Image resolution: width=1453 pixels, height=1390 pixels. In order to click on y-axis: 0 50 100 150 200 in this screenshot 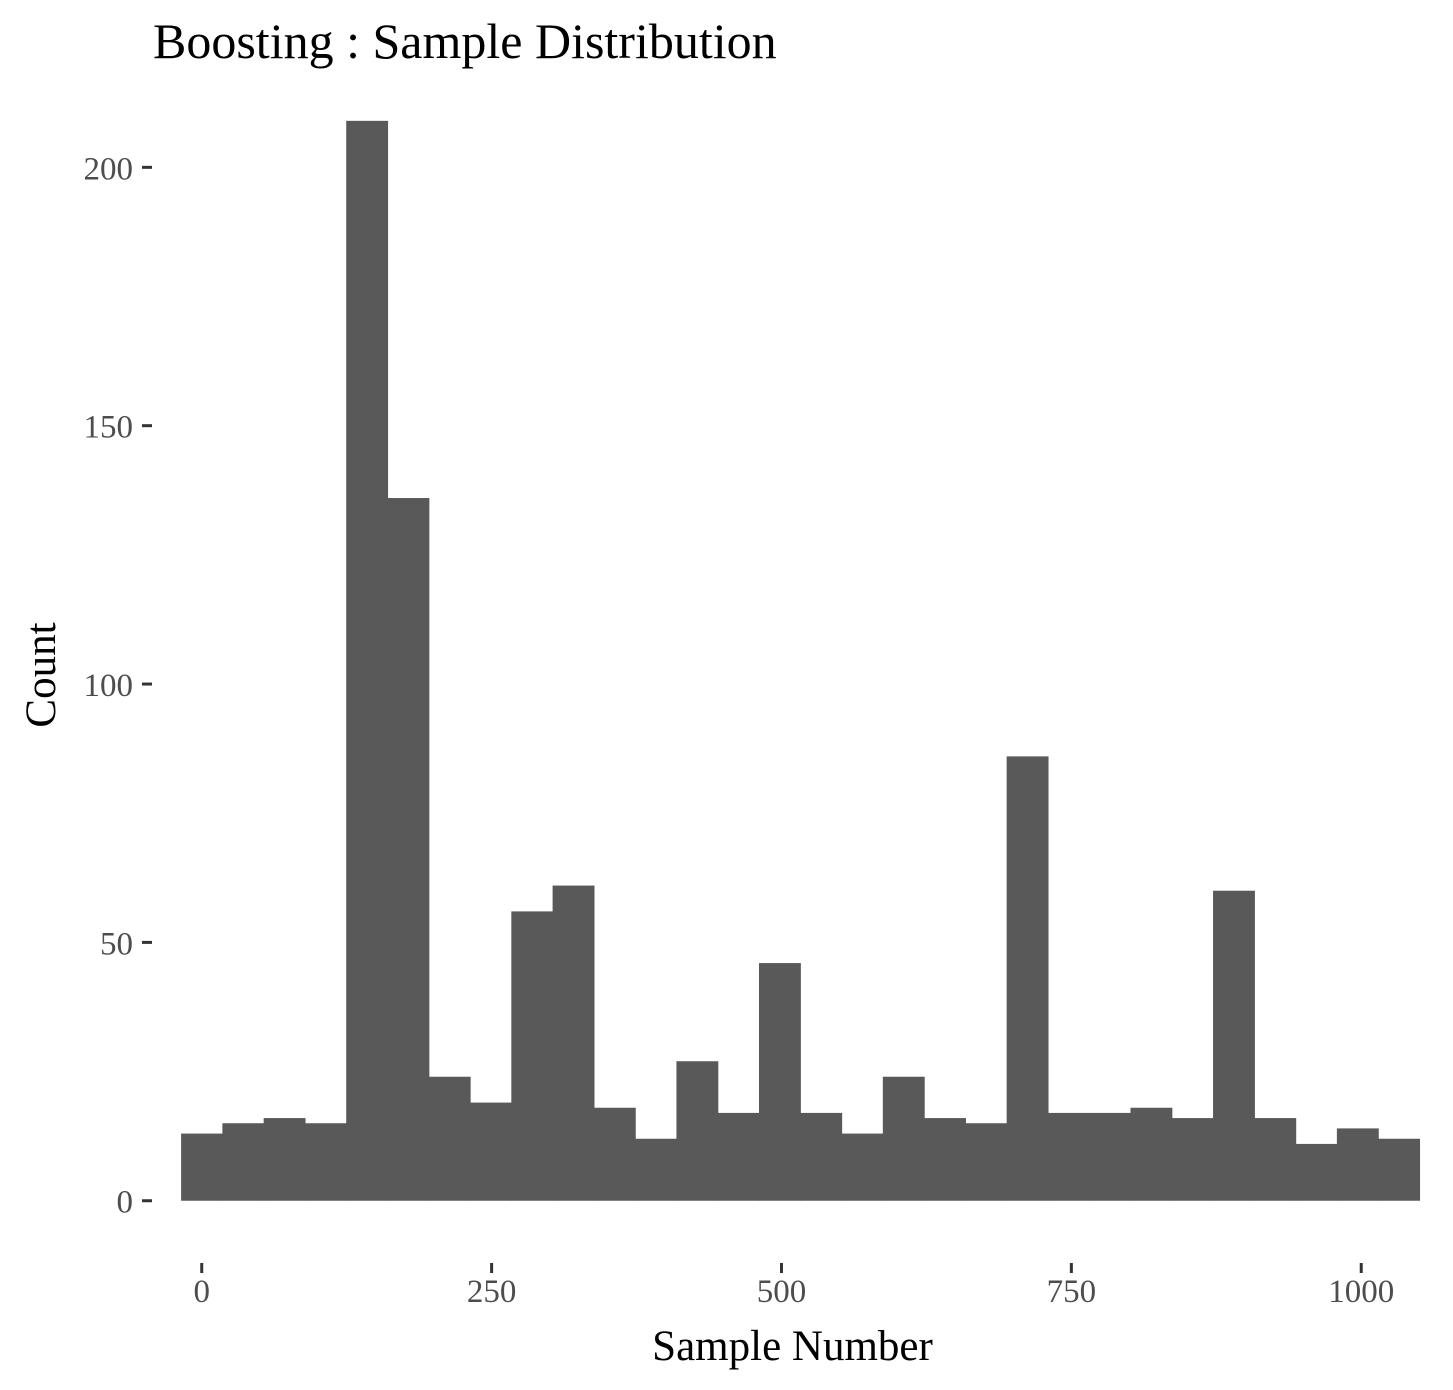, I will do `click(118, 686)`.